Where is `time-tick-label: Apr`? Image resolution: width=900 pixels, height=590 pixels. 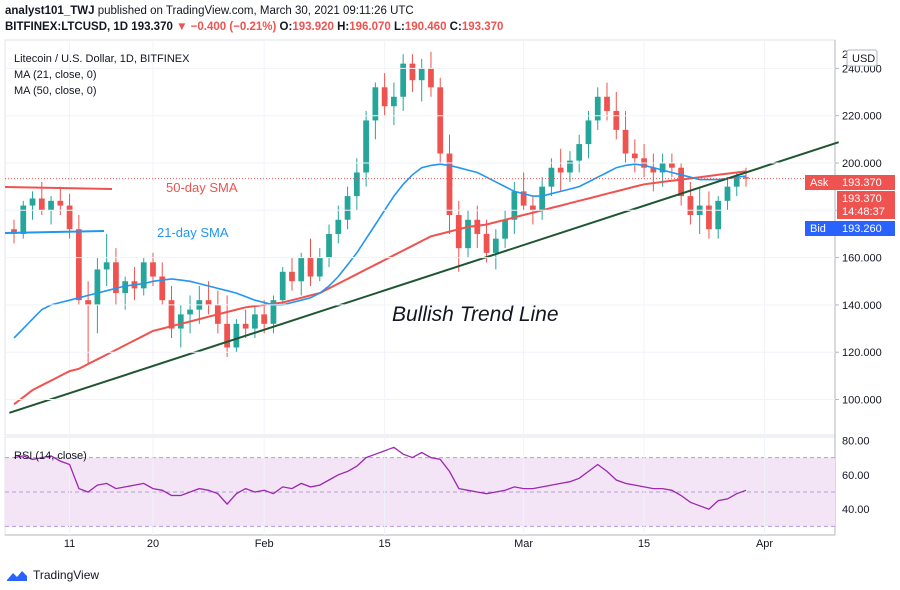 time-tick-label: Apr is located at coordinates (764, 544).